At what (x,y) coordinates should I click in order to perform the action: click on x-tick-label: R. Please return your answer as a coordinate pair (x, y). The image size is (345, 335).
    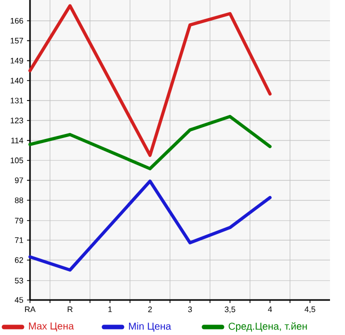
    Looking at the image, I should click on (70, 309).